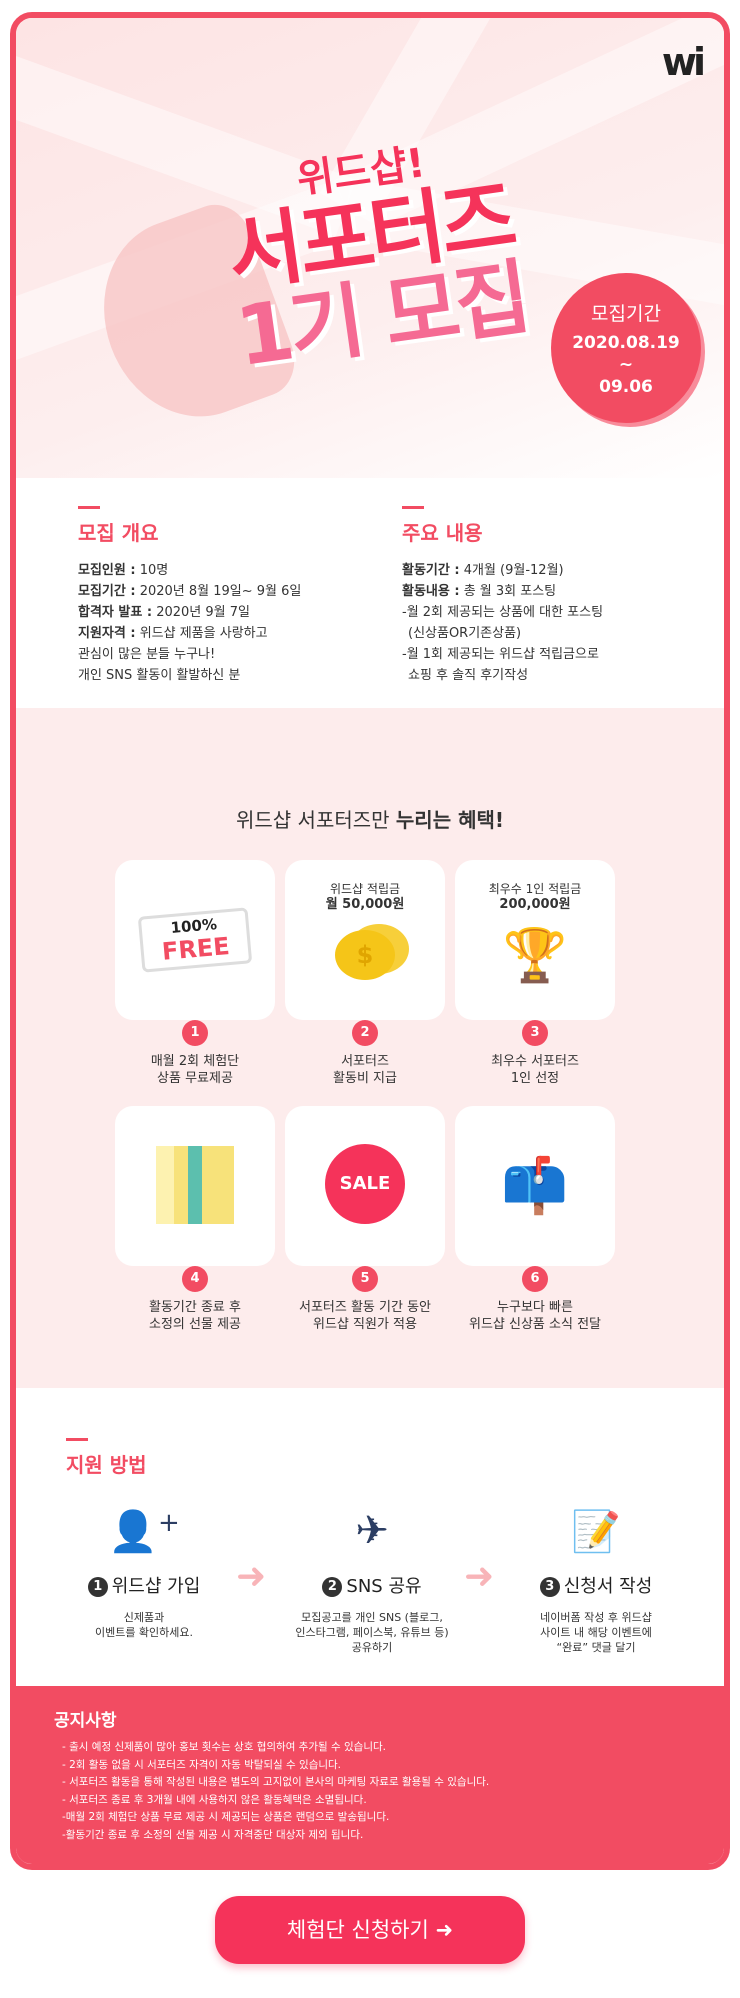  I want to click on benefit-label: 서포터즈 활동 기간 동안 위드샵 직원가 적용, so click(365, 1316).